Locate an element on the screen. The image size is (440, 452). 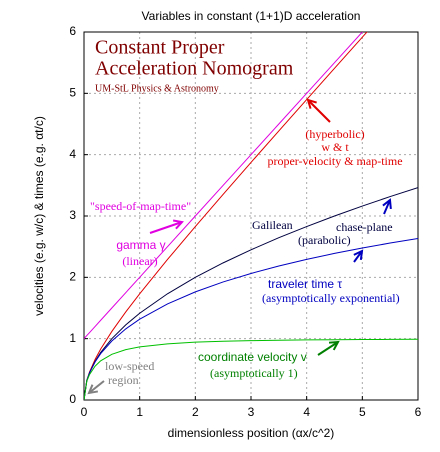
y-tick-label: 5 is located at coordinates (72, 93).